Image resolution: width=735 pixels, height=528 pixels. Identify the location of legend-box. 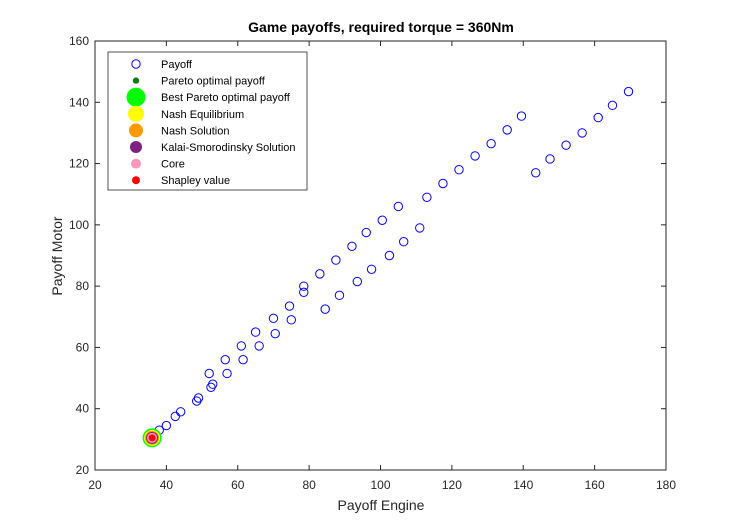
(207, 121).